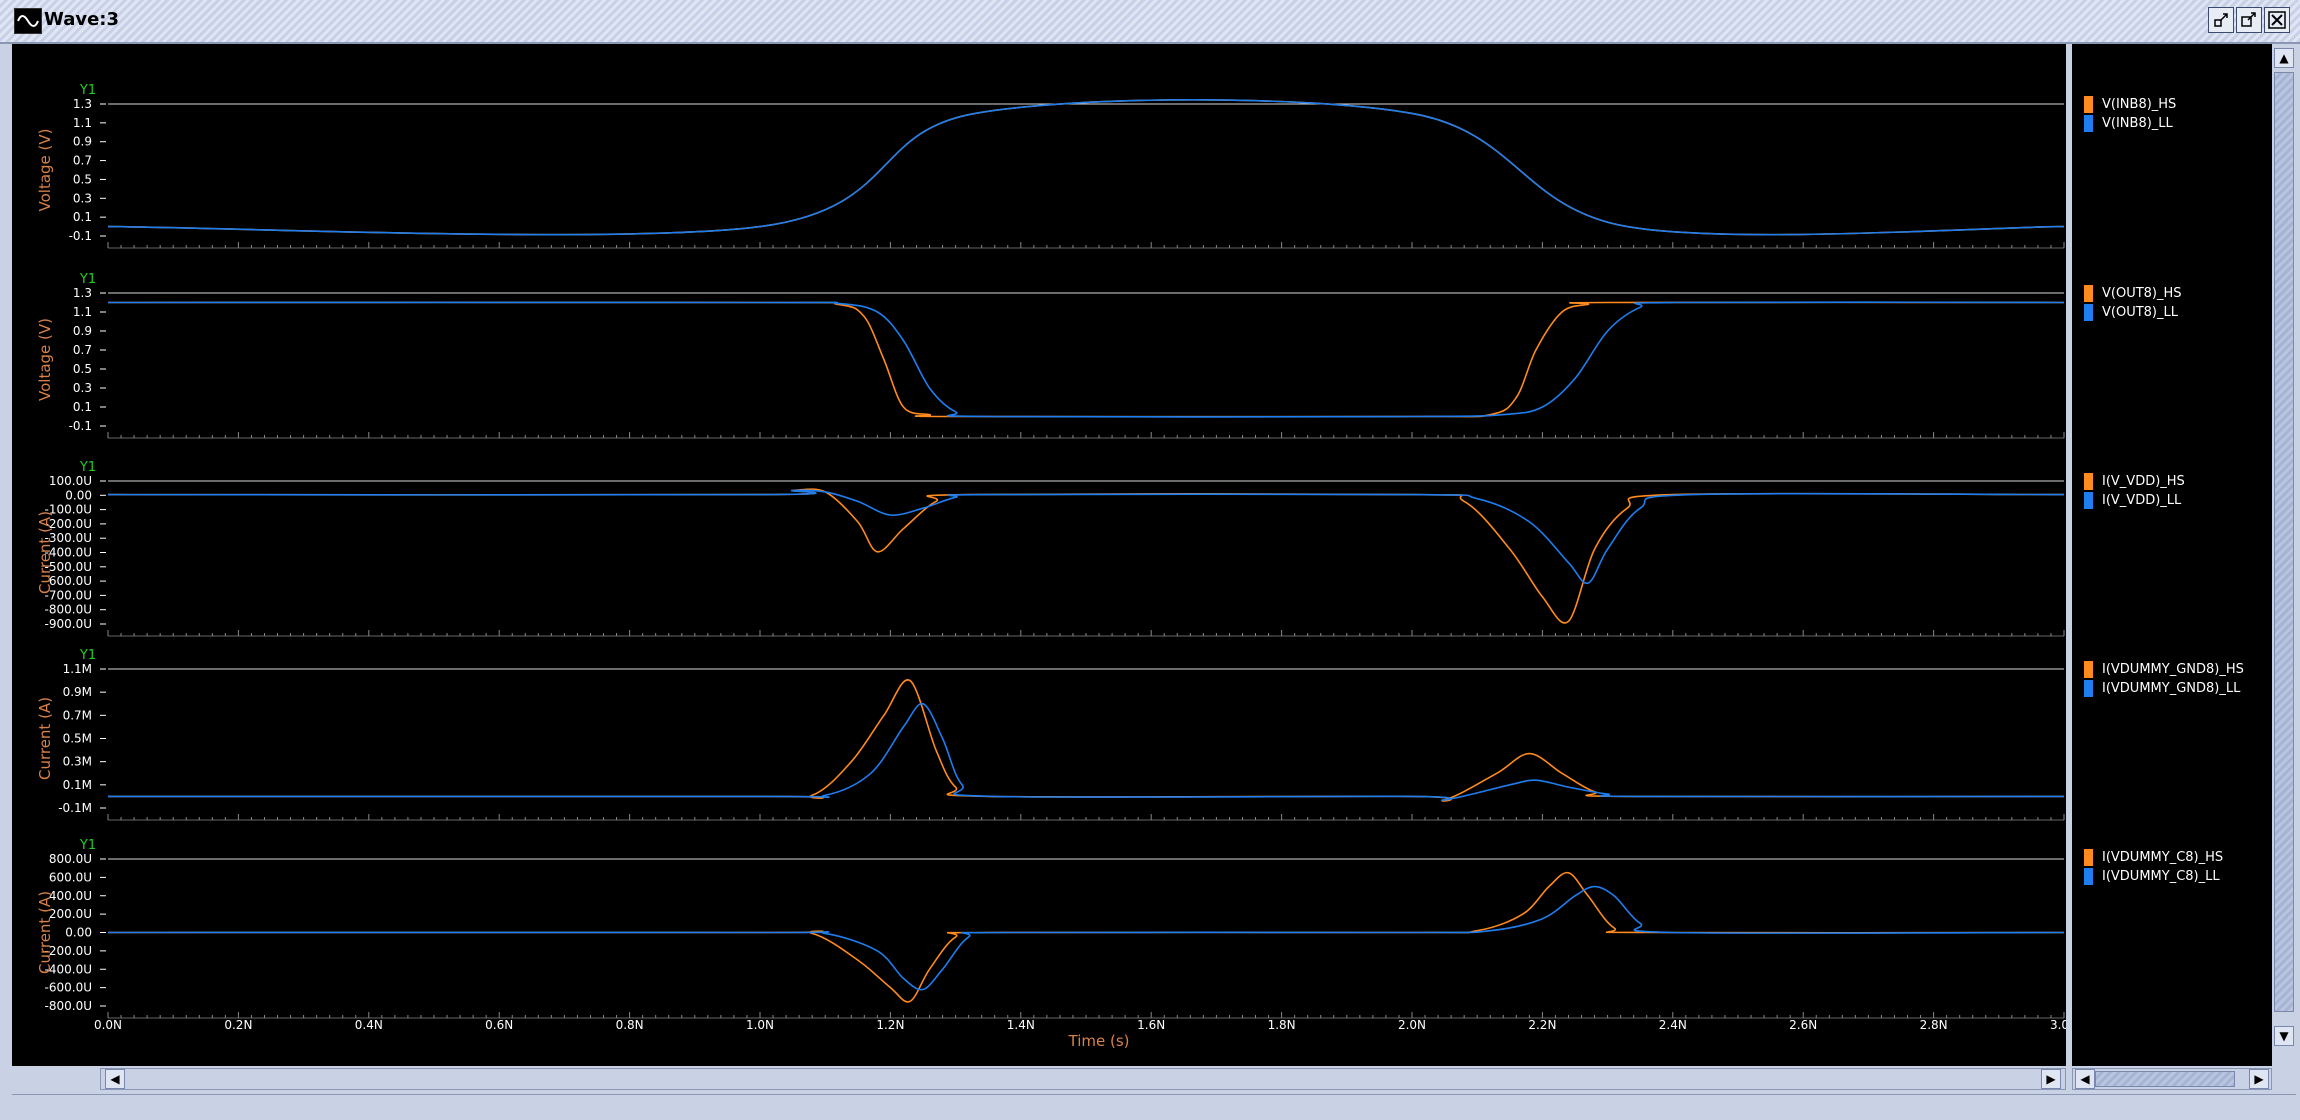  Describe the element at coordinates (68, 624) in the screenshot. I see `y-tick-label: -900.0U` at that location.